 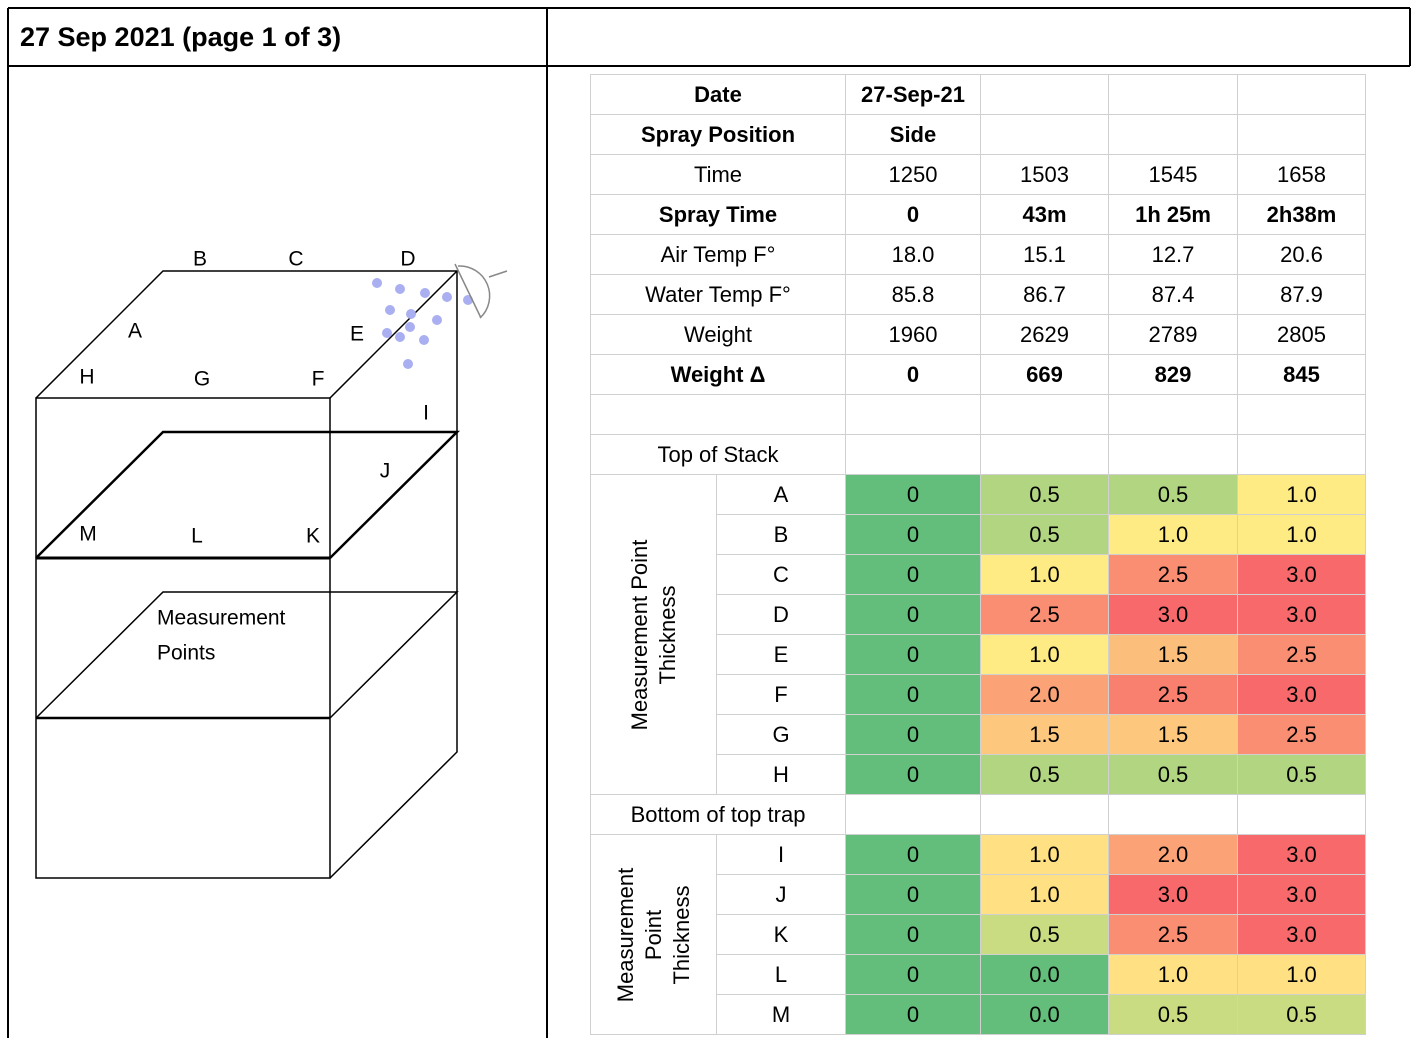 I want to click on table-cell: 2805, so click(x=1301, y=334).